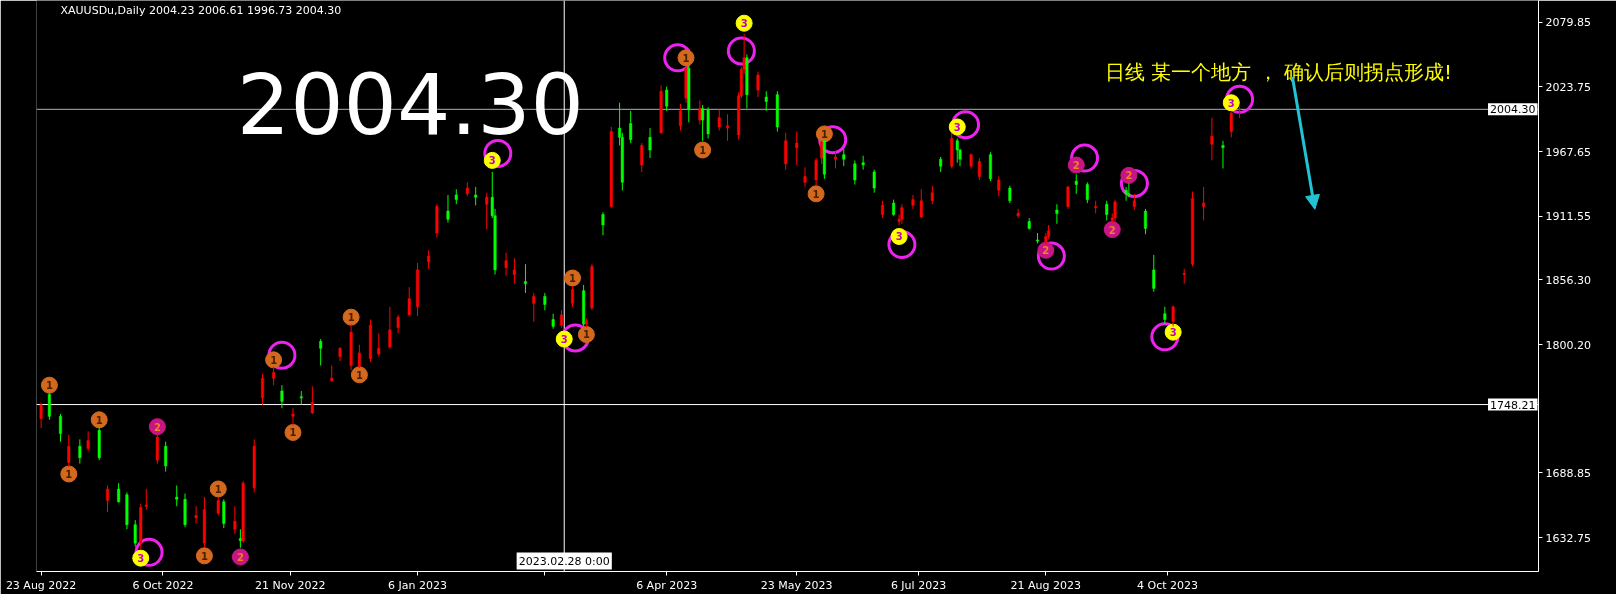  I want to click on series-label: 2, so click(1129, 176).